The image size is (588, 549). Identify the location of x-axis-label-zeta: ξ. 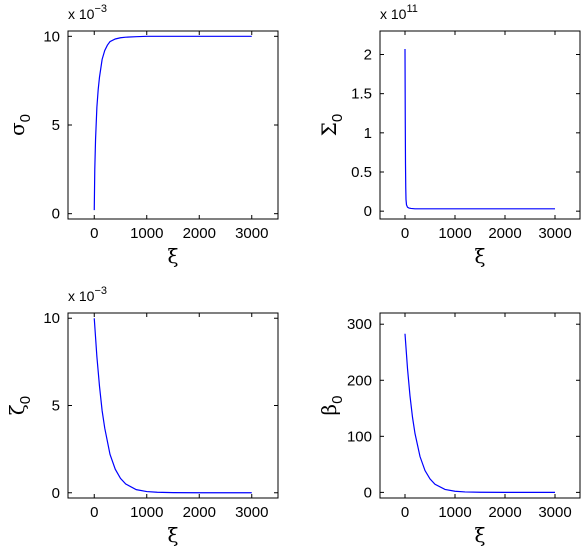
(172, 535).